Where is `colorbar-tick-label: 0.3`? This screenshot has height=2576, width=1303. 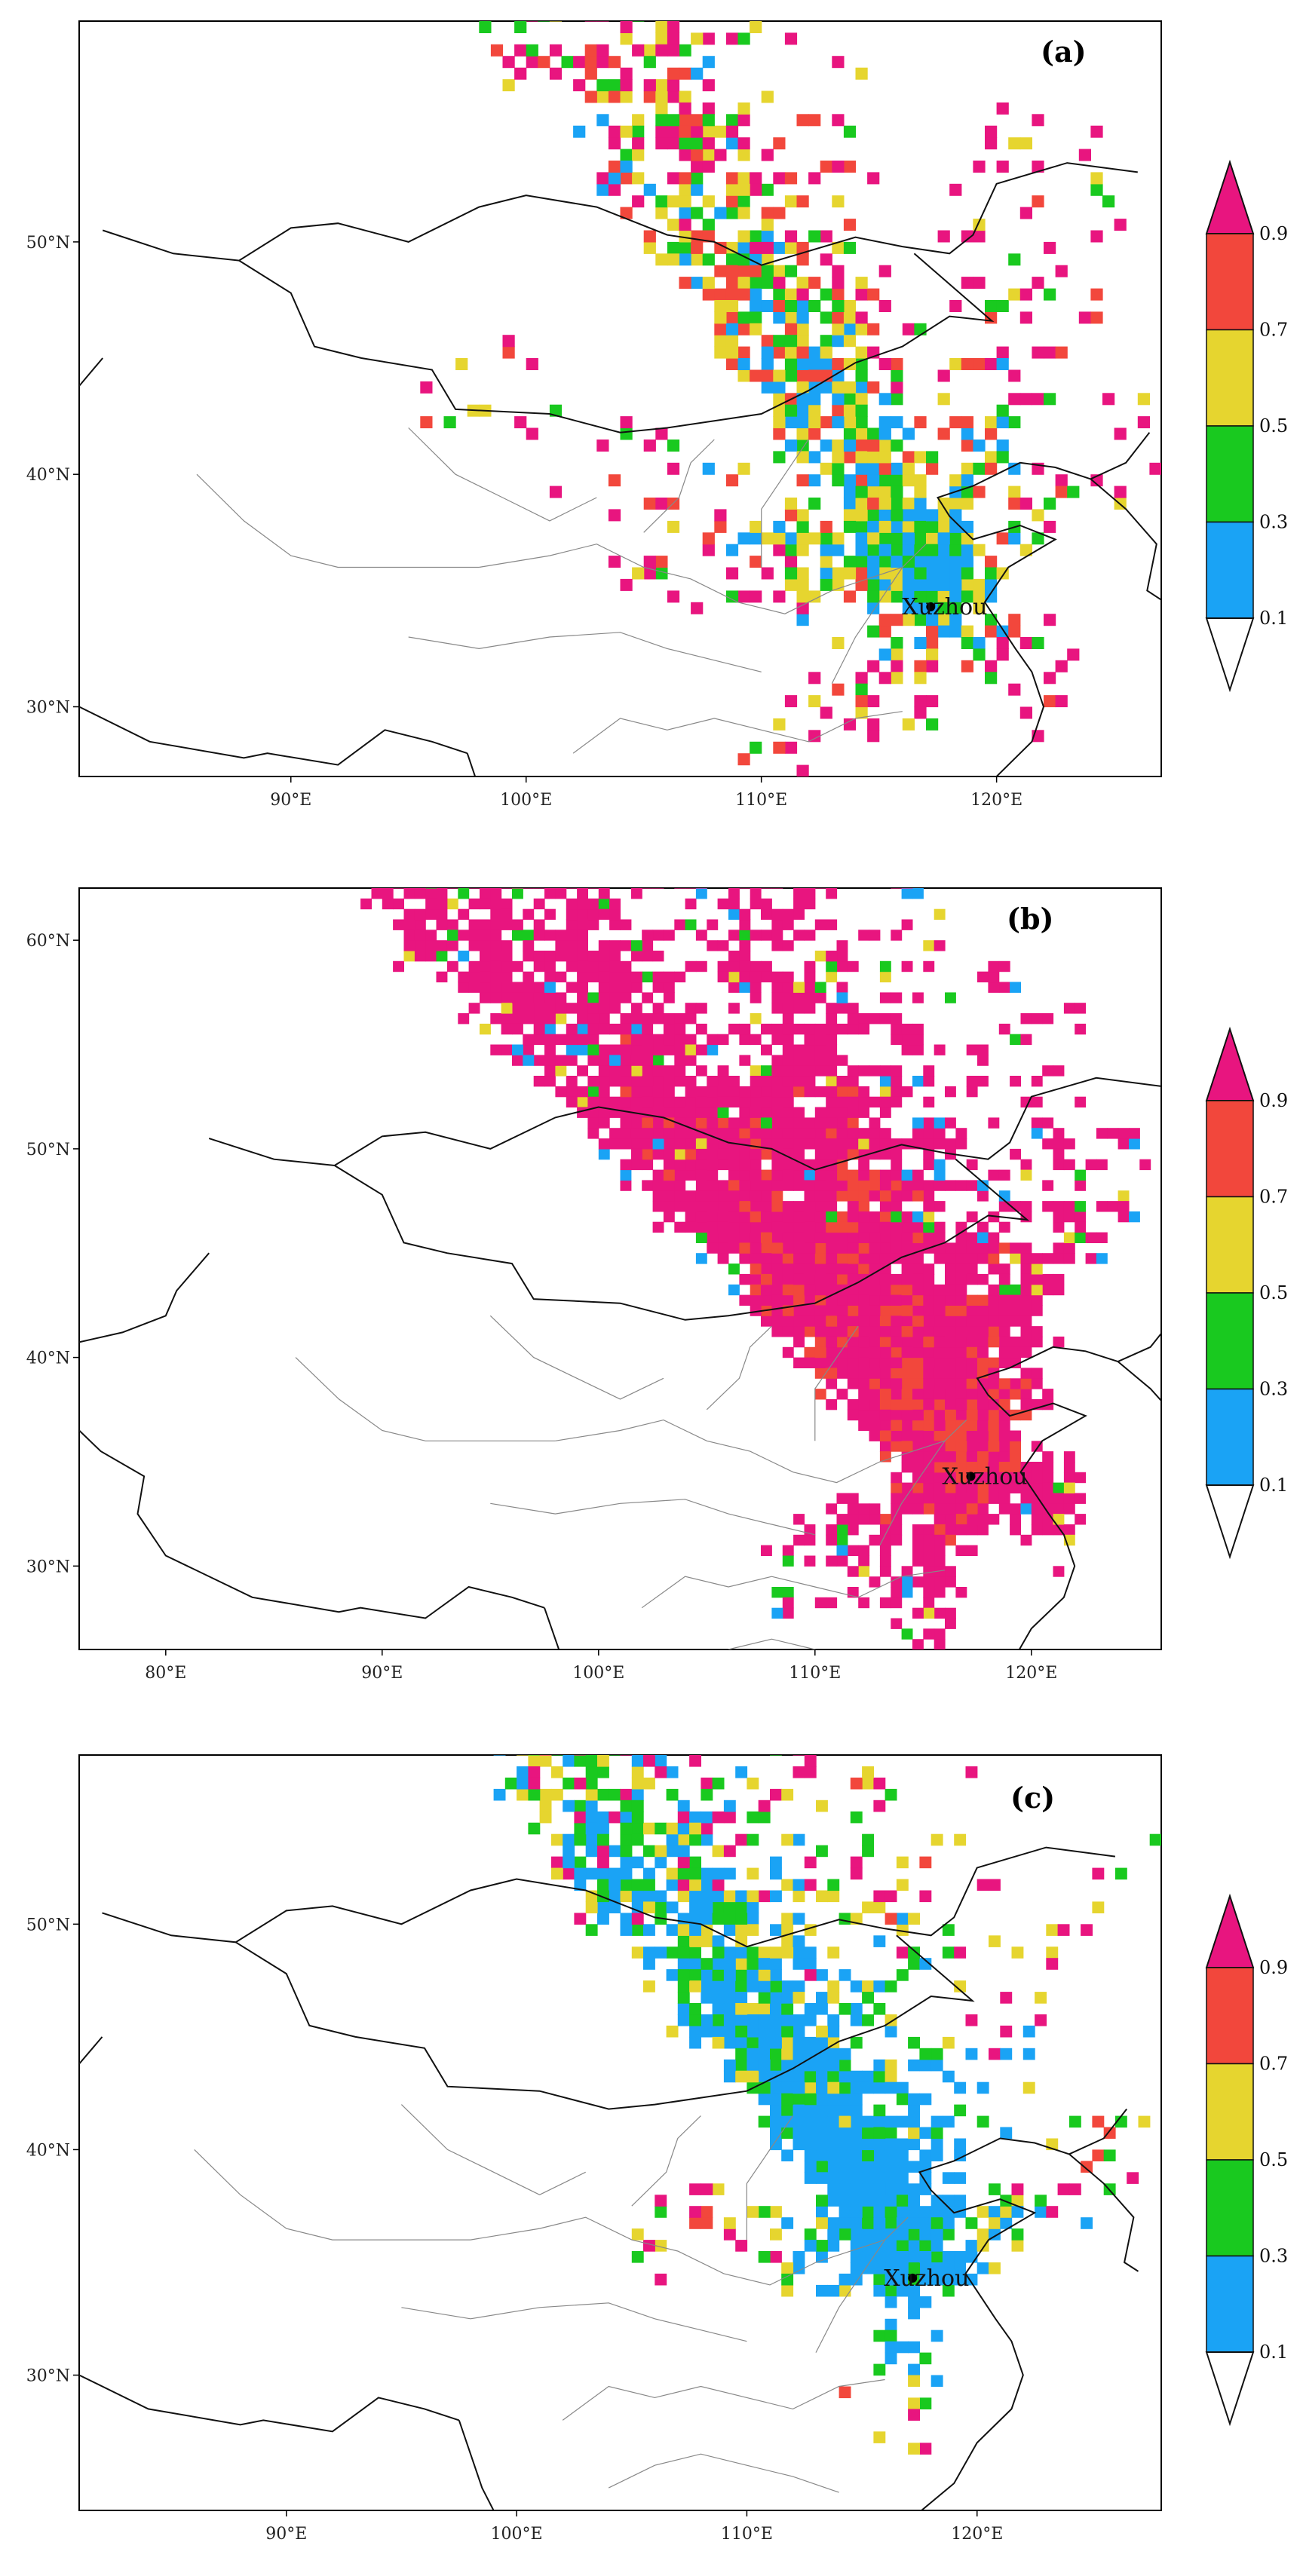 colorbar-tick-label: 0.3 is located at coordinates (1273, 1389).